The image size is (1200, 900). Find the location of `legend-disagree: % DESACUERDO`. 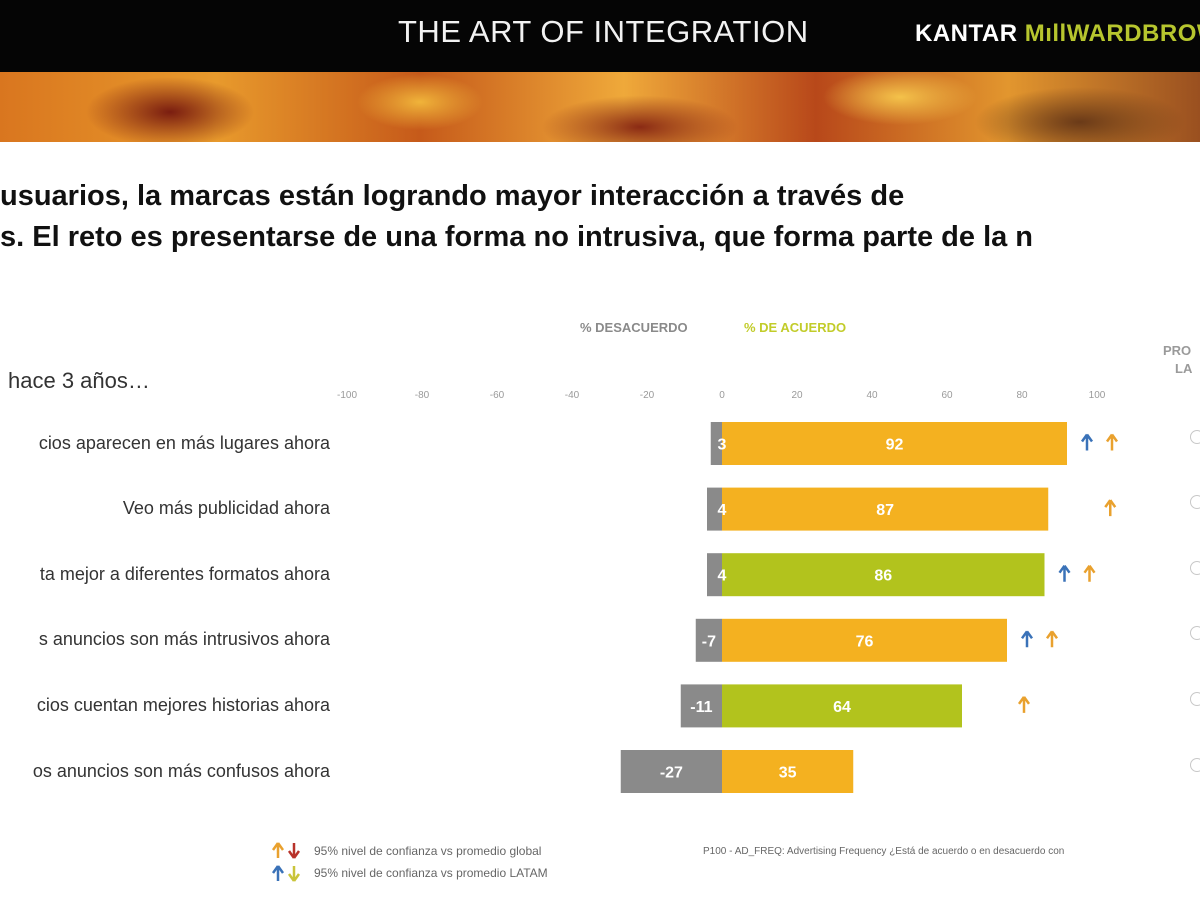

legend-disagree: % DESACUERDO is located at coordinates (634, 327).